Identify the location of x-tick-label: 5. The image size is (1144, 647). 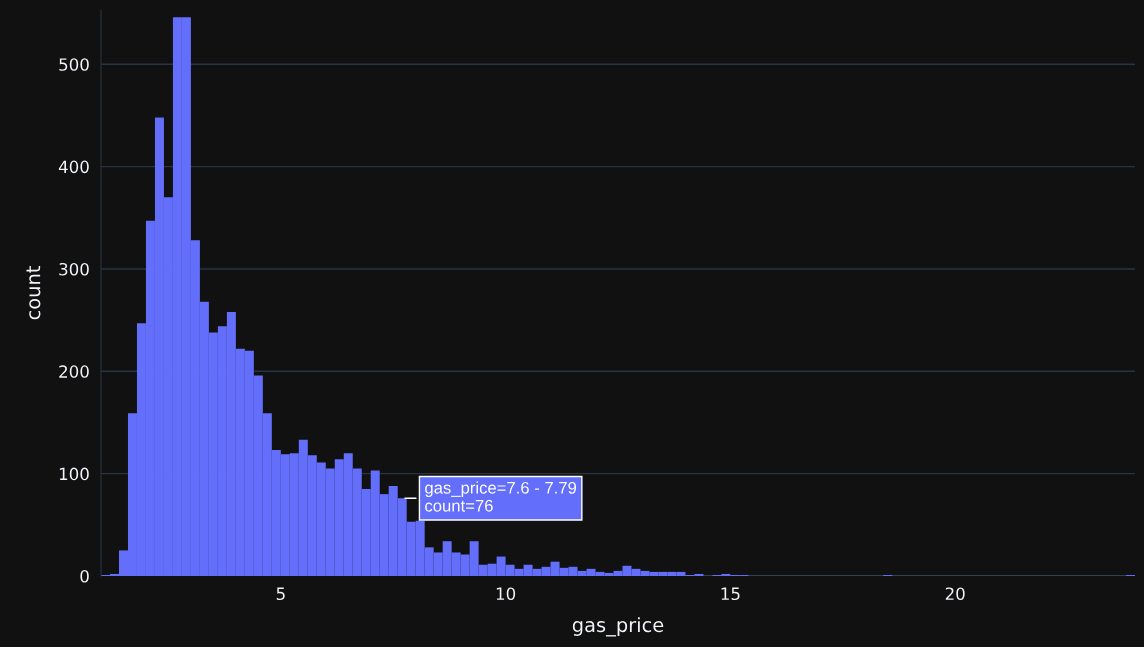
(280, 594).